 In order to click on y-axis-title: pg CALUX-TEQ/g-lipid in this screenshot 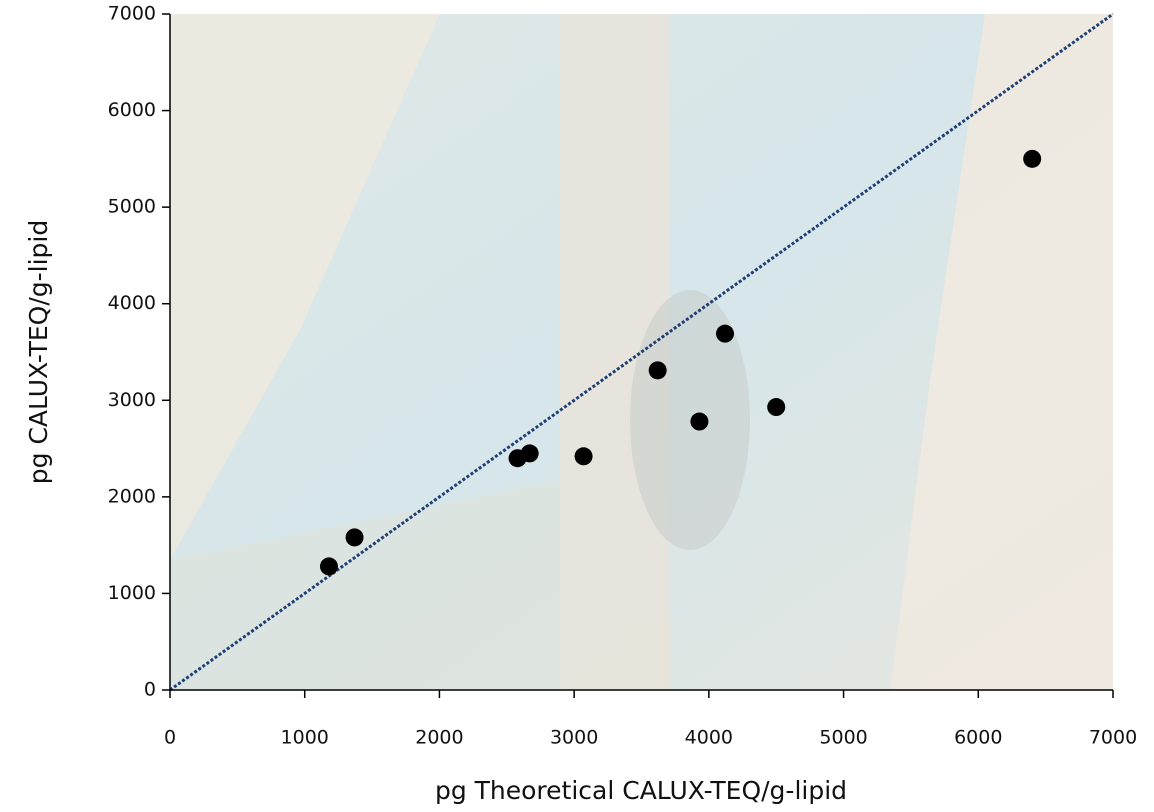, I will do `click(38, 352)`.